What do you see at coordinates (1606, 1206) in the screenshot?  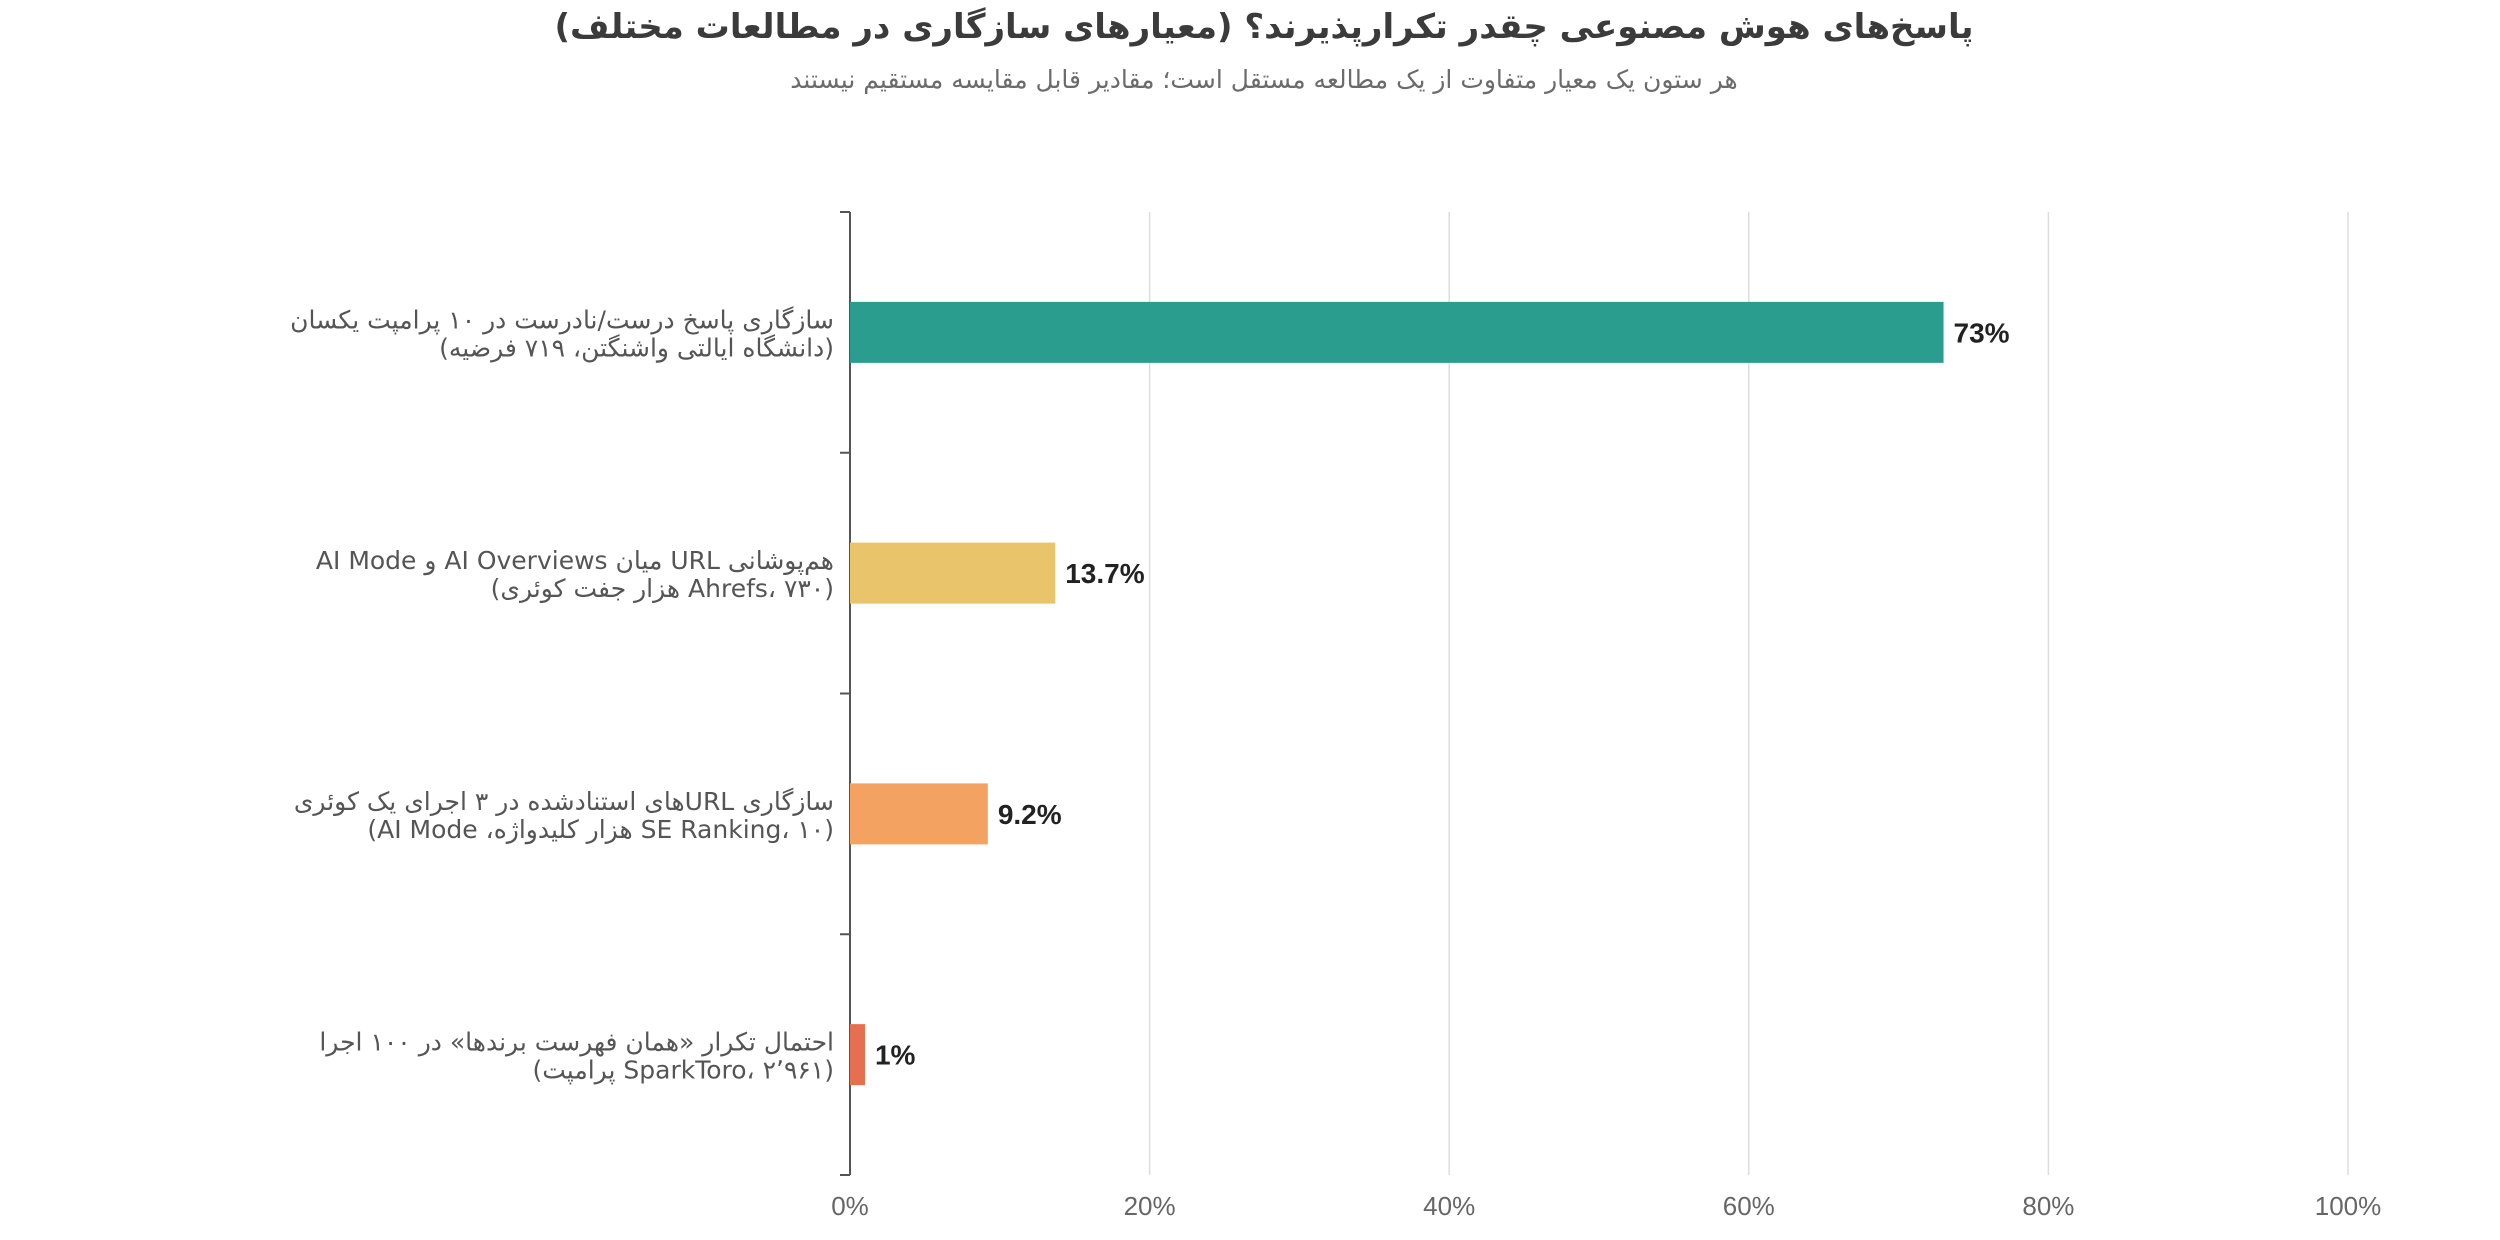 I see `x-axis-ticks: 0% 20% 40% 60% 80% 100%` at bounding box center [1606, 1206].